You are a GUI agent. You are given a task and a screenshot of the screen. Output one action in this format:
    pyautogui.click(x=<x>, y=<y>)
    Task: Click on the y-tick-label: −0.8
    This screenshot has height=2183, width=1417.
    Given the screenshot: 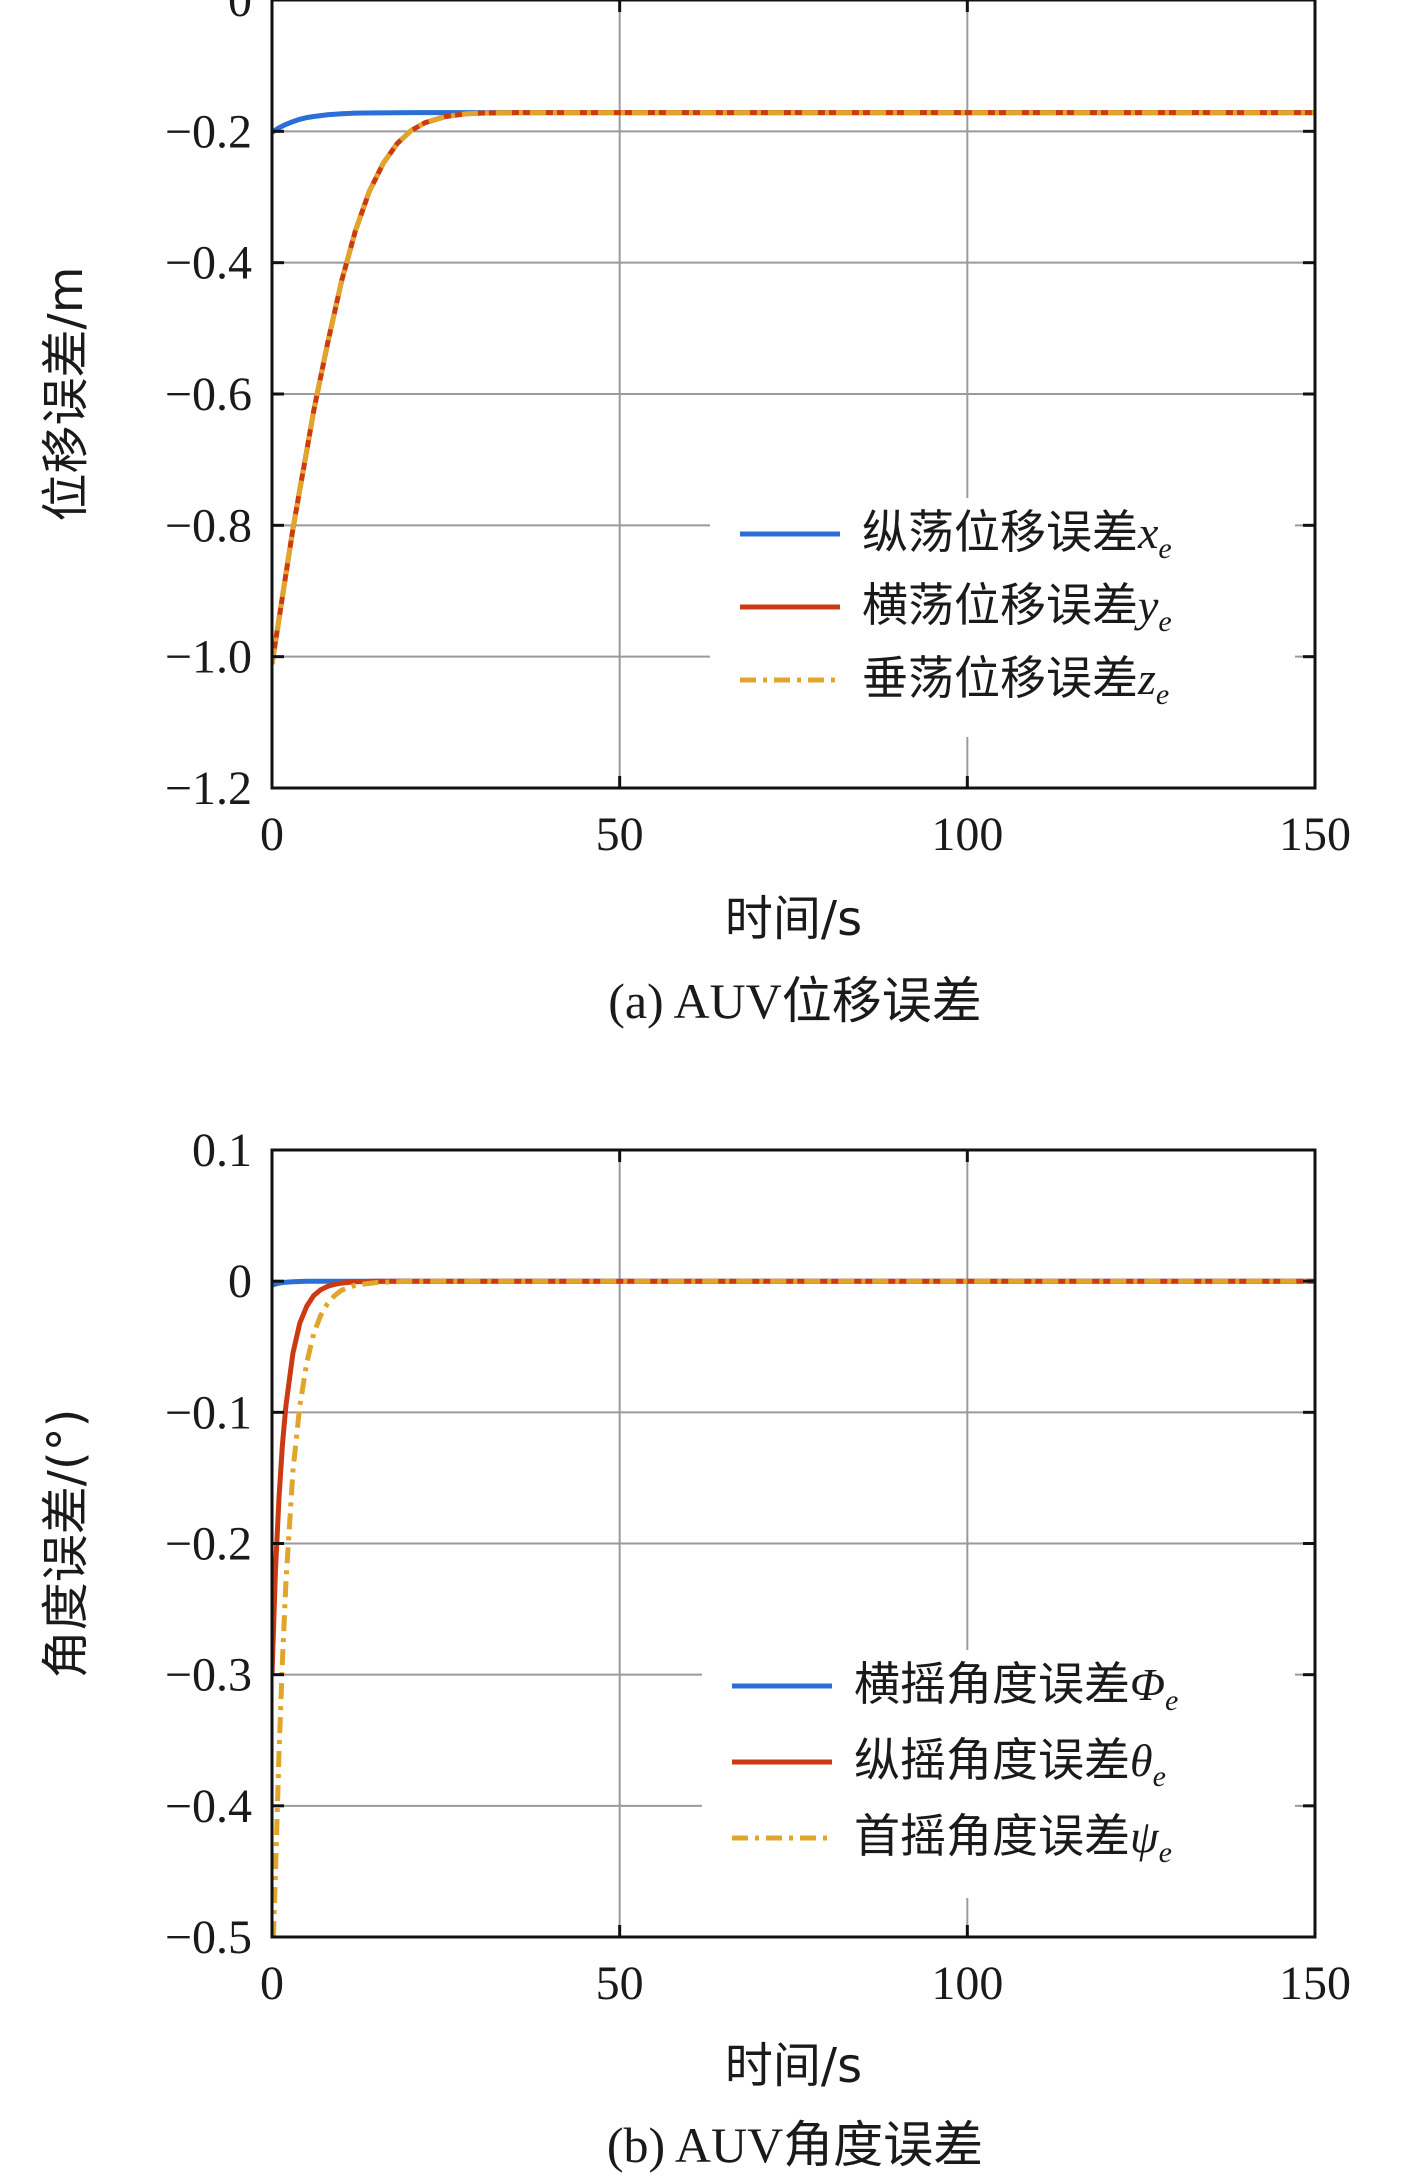 What is the action you would take?
    pyautogui.click(x=208, y=525)
    